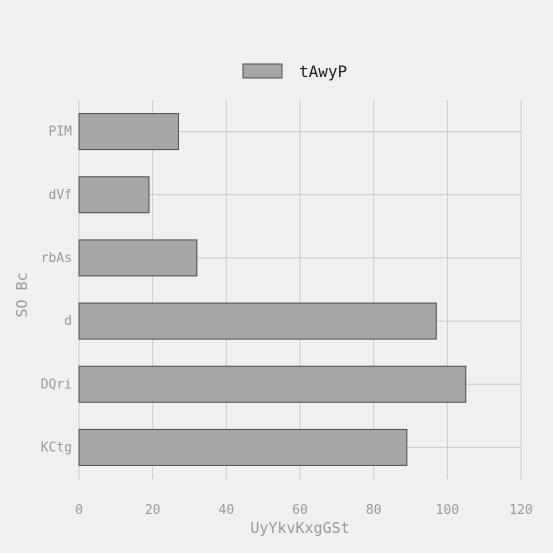 This screenshot has width=553, height=553. Describe the element at coordinates (257, 321) in the screenshot. I see `bar-d` at that location.